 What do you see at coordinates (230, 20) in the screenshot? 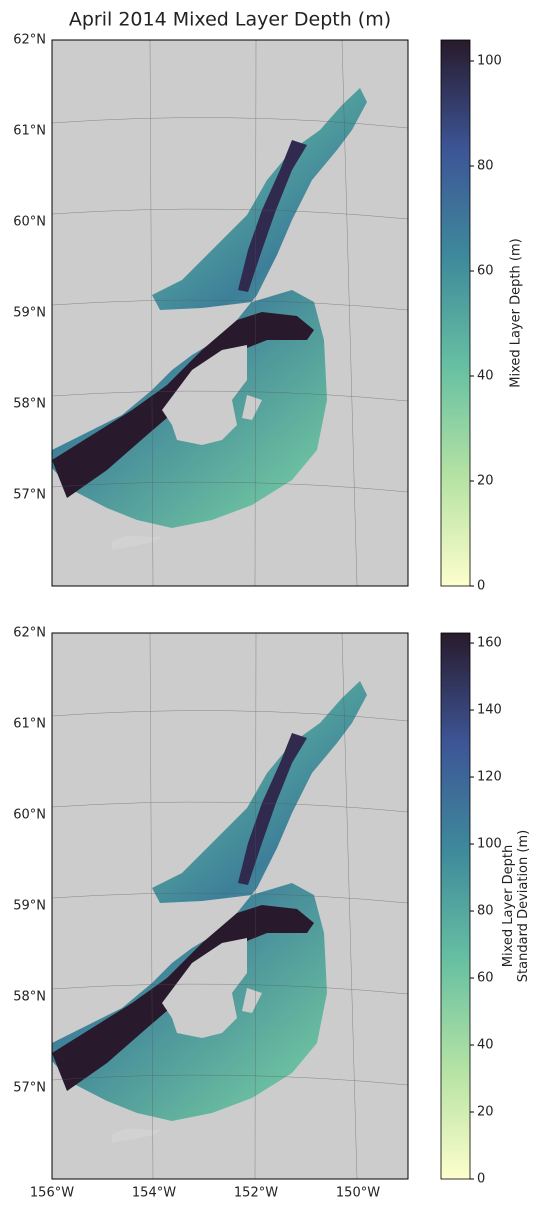
I see `chart-title: April 2014 Mixed Layer Depth (m)` at bounding box center [230, 20].